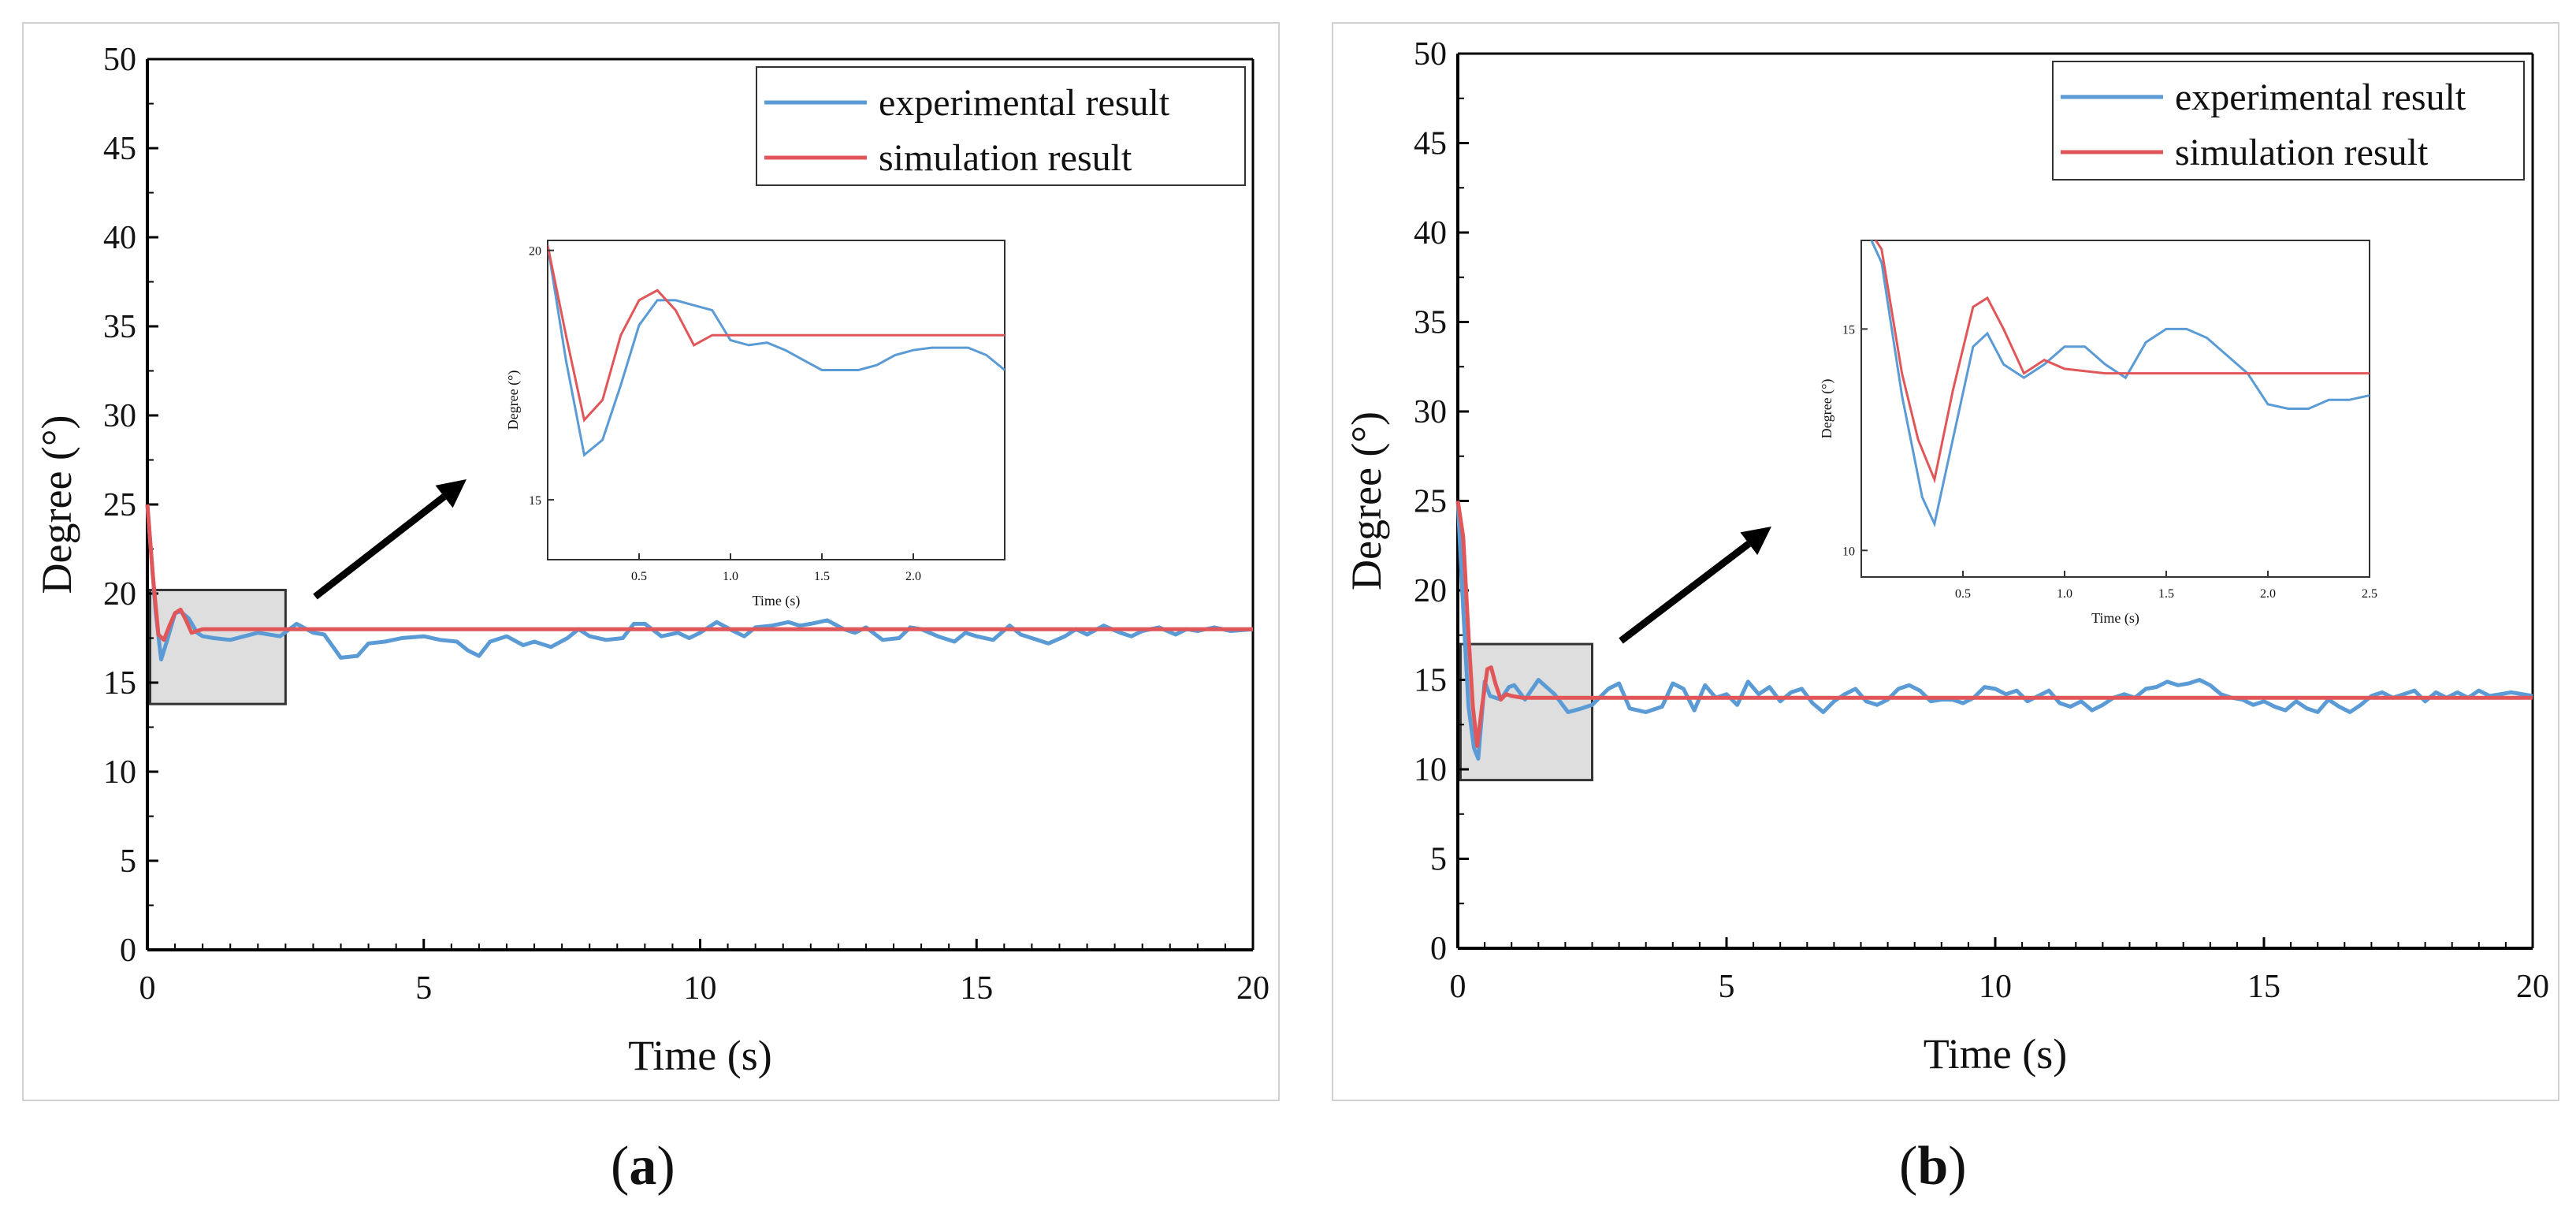 This screenshot has height=1221, width=2576. I want to click on panel-label-b: (b), so click(1933, 1166).